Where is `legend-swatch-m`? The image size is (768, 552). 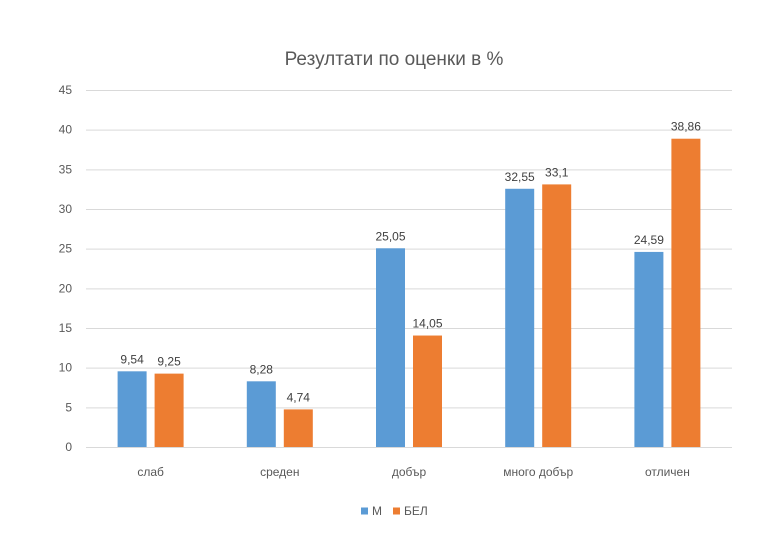
legend-swatch-m is located at coordinates (364, 511).